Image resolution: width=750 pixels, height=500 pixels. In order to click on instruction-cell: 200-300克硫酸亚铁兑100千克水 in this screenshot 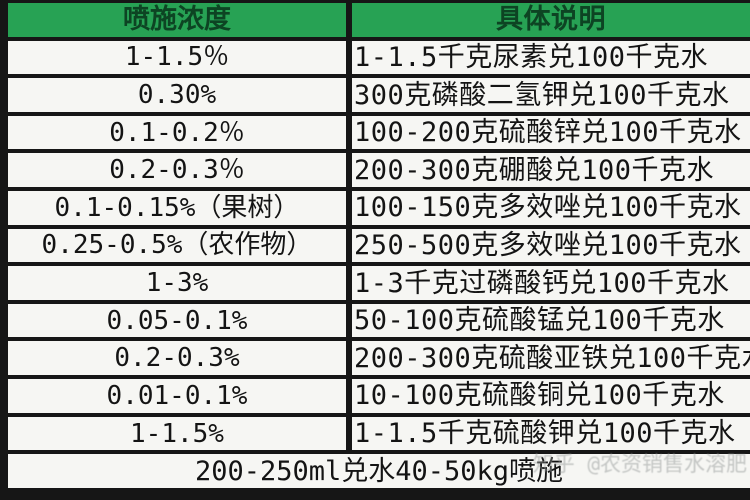, I will do `click(552, 358)`.